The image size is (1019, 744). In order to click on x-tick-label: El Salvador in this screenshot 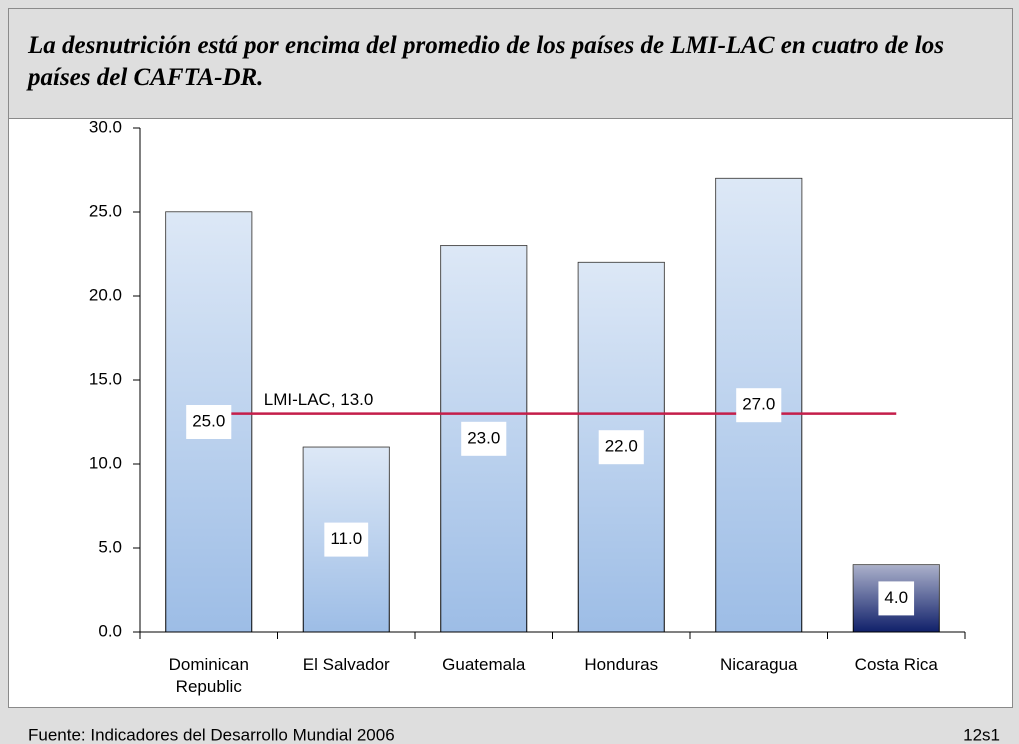, I will do `click(346, 664)`.